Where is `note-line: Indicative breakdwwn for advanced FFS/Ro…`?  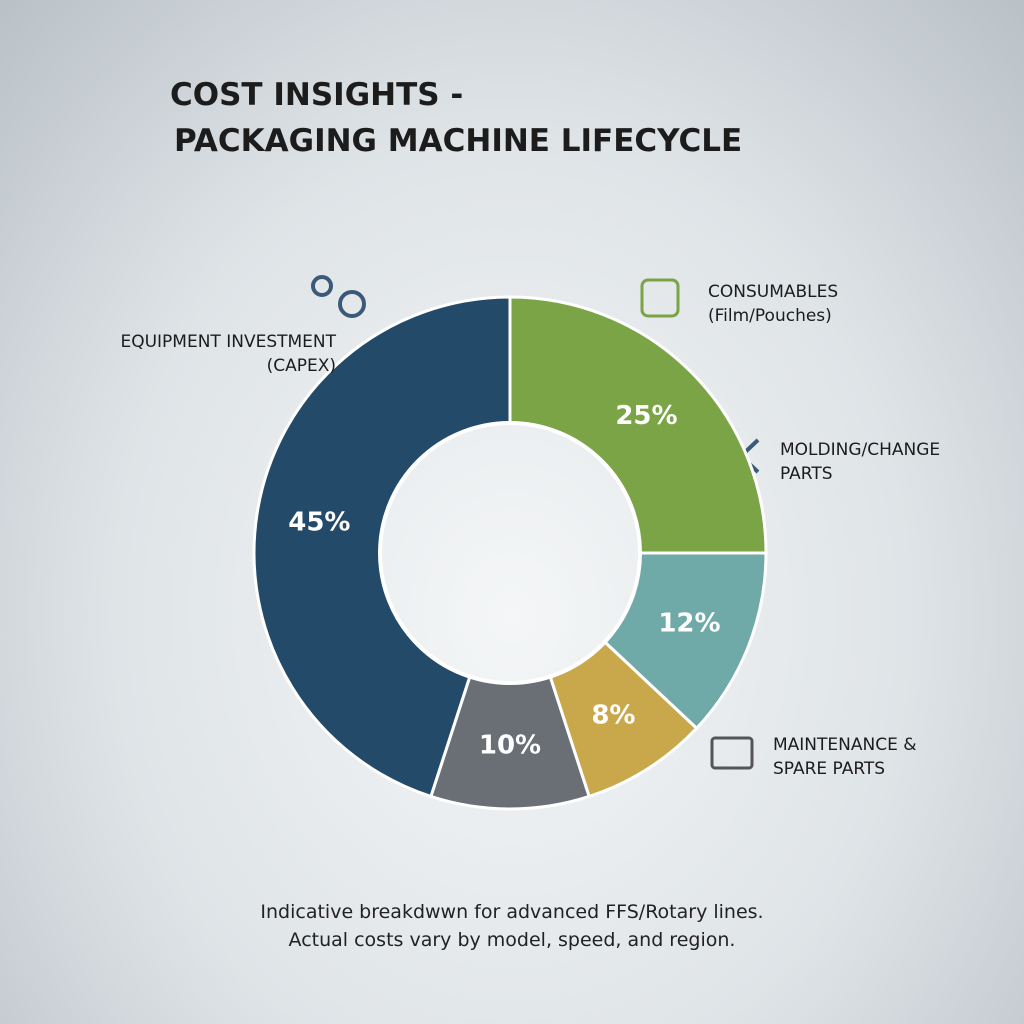
note-line: Indicative breakdwwn for advanced FFS/Ro… is located at coordinates (512, 912).